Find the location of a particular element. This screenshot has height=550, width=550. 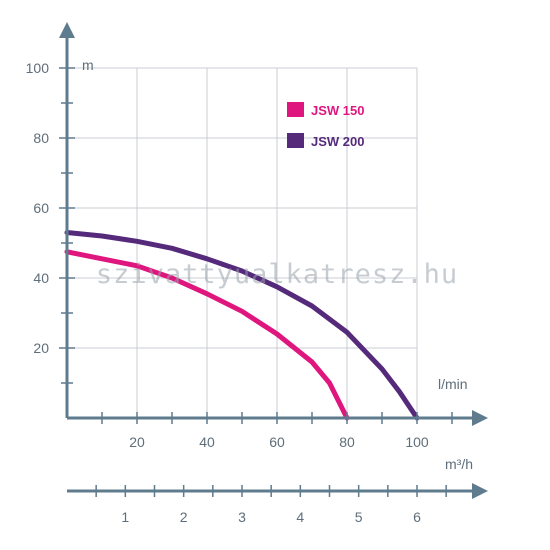

secondary-x-tick-label: 5 is located at coordinates (359, 517).